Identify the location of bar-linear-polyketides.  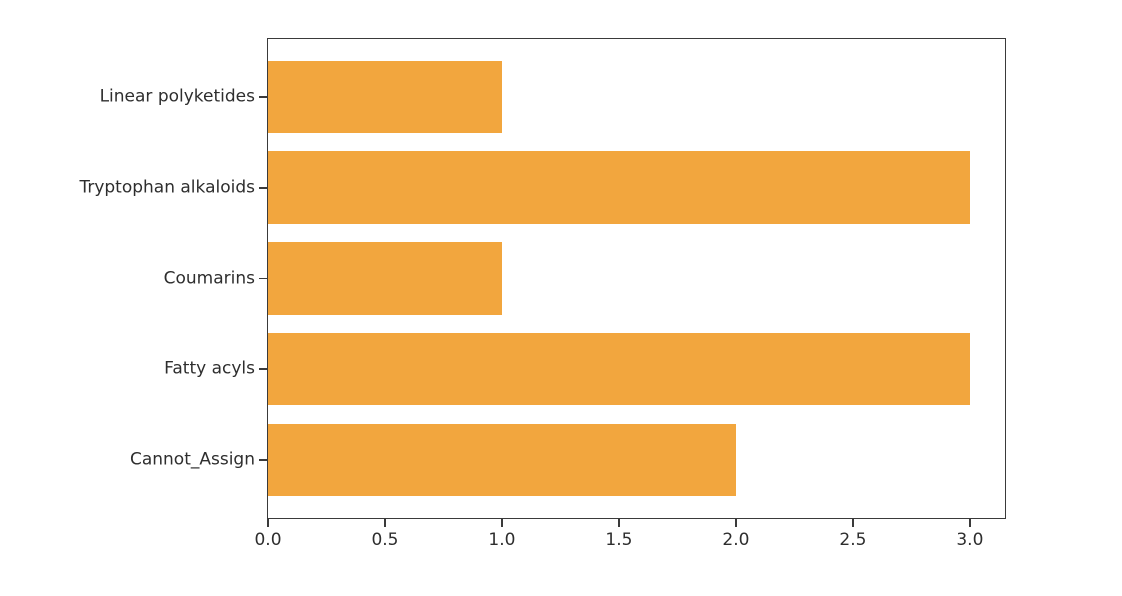
(385, 97).